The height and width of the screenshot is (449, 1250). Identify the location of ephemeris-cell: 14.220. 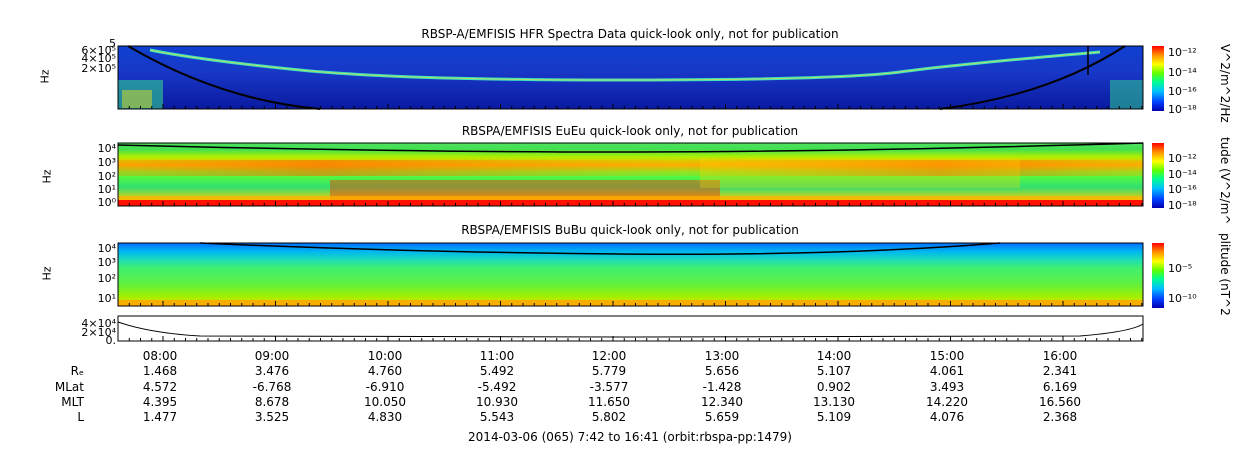
(947, 402).